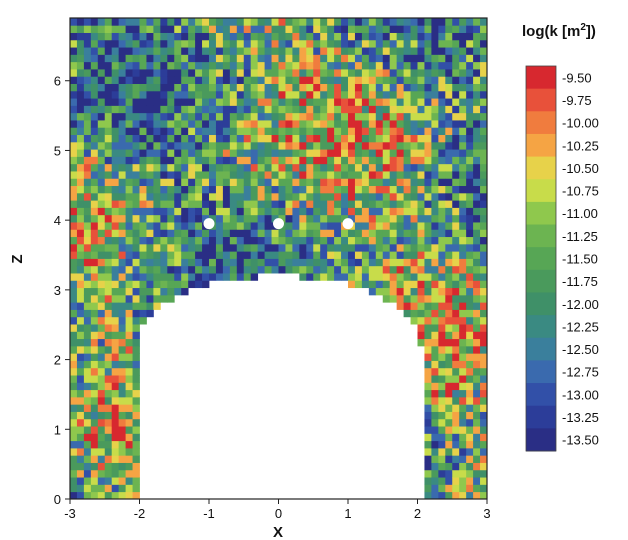  What do you see at coordinates (278, 532) in the screenshot?
I see `x-axis-label: X` at bounding box center [278, 532].